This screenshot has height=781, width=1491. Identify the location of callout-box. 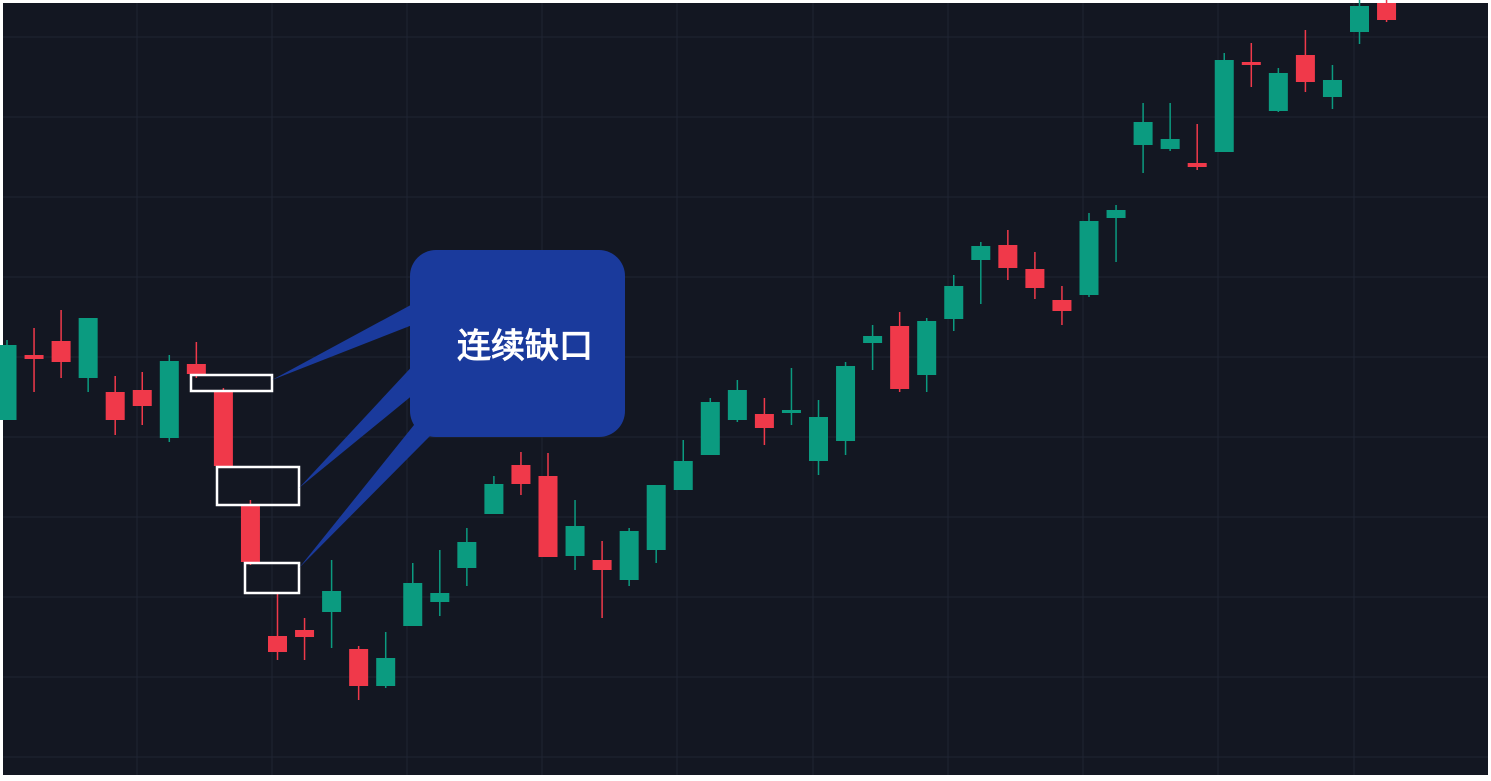
(517, 343).